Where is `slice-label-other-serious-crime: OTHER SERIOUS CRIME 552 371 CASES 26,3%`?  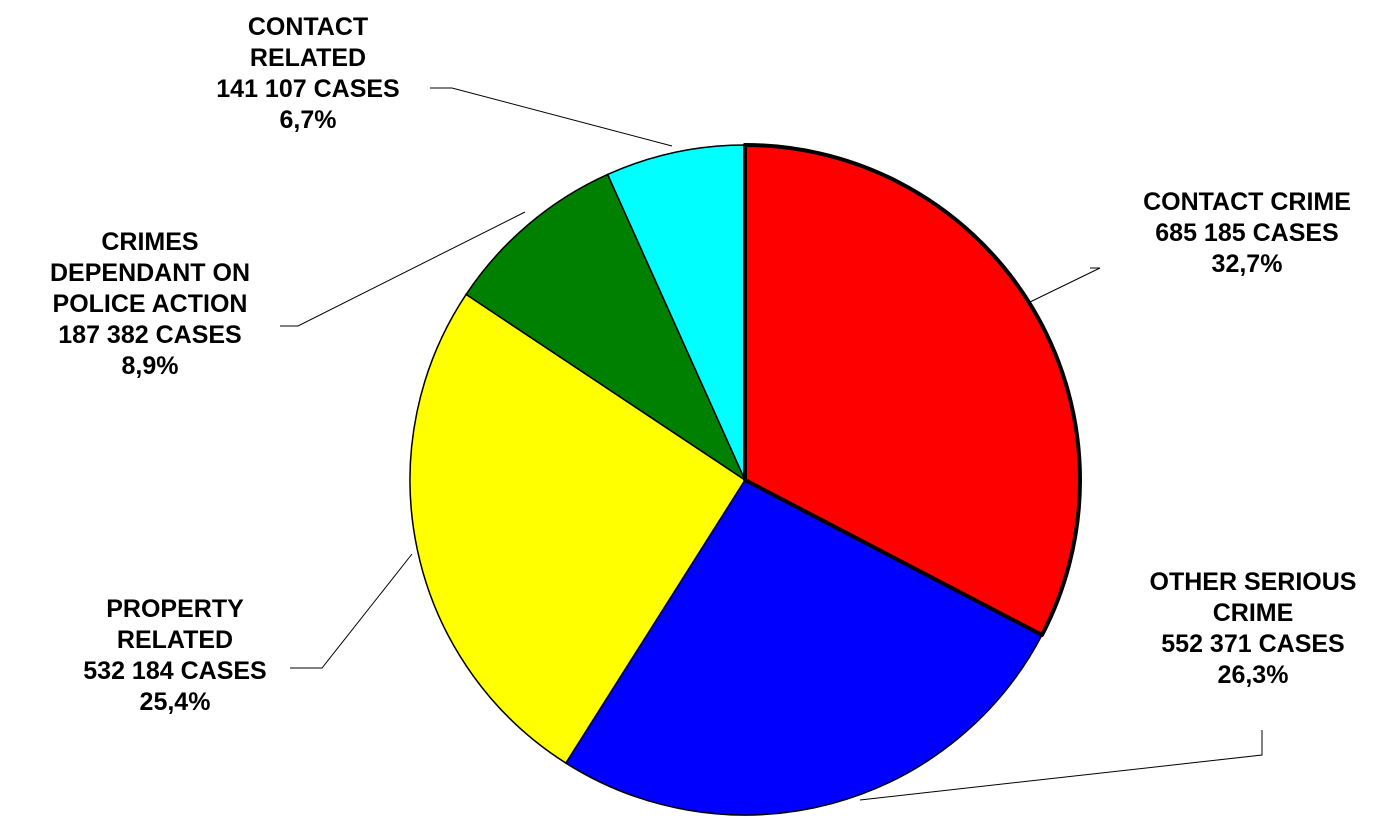
slice-label-other-serious-crime: OTHER SERIOUS CRIME 552 371 CASES 26,3% is located at coordinates (1253, 628).